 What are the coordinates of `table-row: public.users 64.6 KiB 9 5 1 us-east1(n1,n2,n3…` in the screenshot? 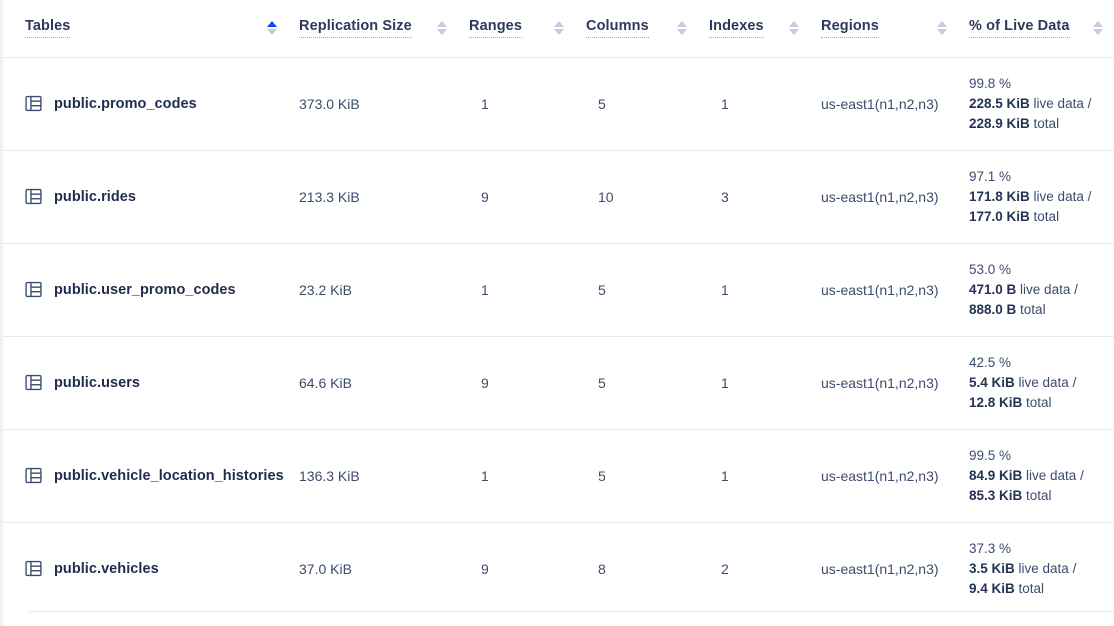 It's located at (558, 382).